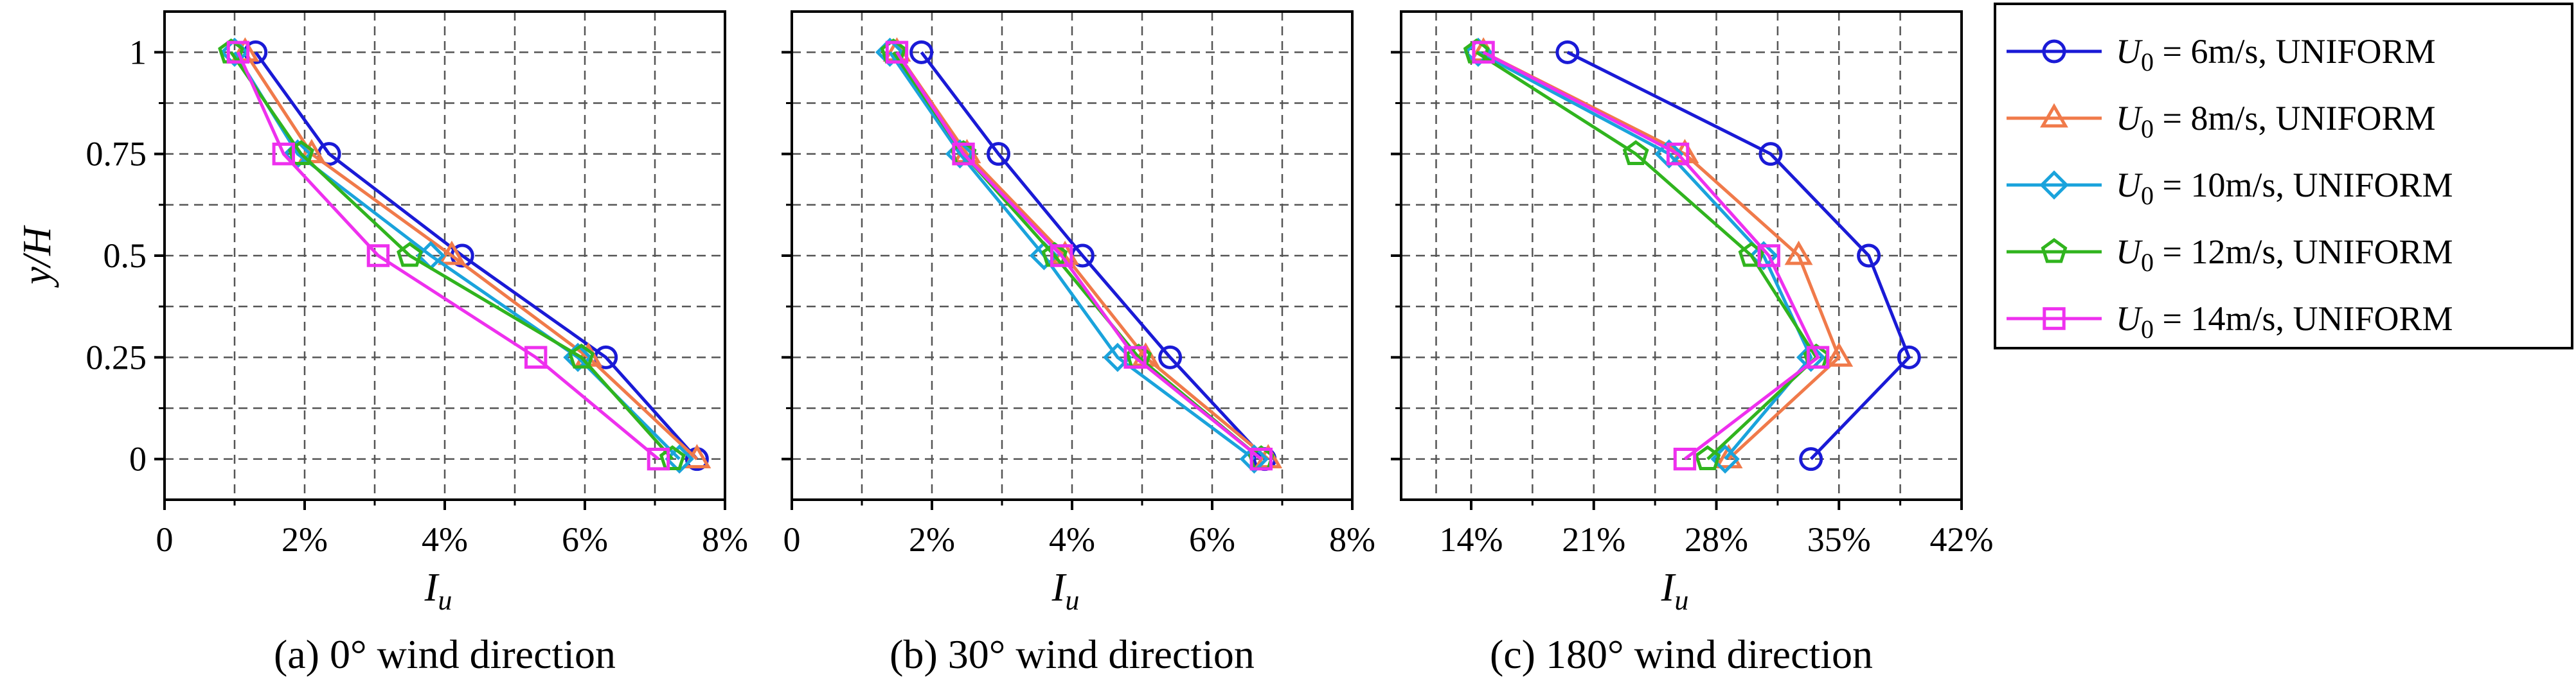 This screenshot has width=2576, height=686. What do you see at coordinates (2295, 118) in the screenshot?
I see `legend-label-text: = 8m/s, UNIFORM` at bounding box center [2295, 118].